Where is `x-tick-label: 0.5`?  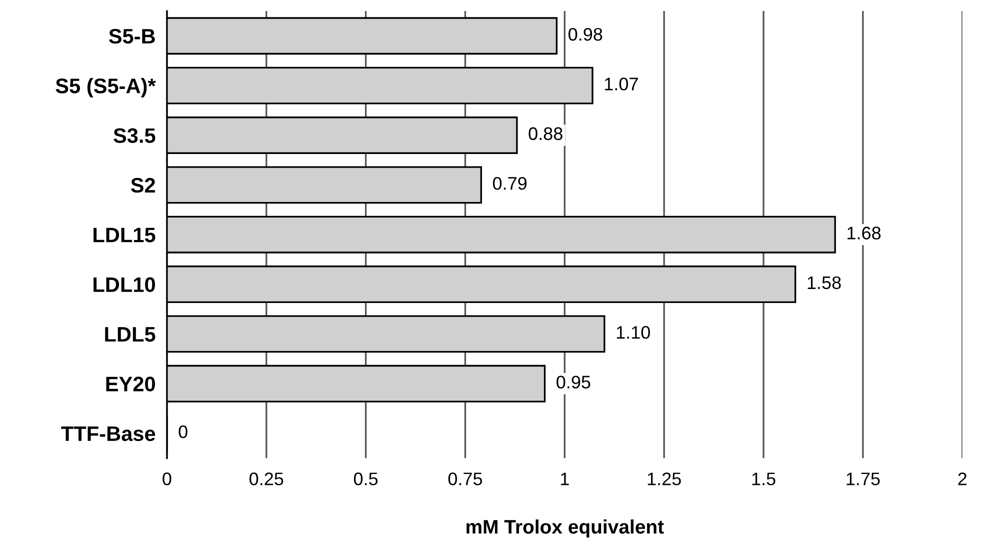 x-tick-label: 0.5 is located at coordinates (366, 479).